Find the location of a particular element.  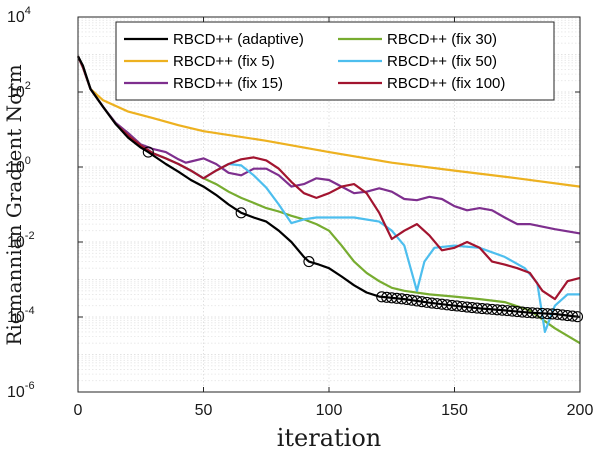

x-tick-label: 100 is located at coordinates (329, 410).